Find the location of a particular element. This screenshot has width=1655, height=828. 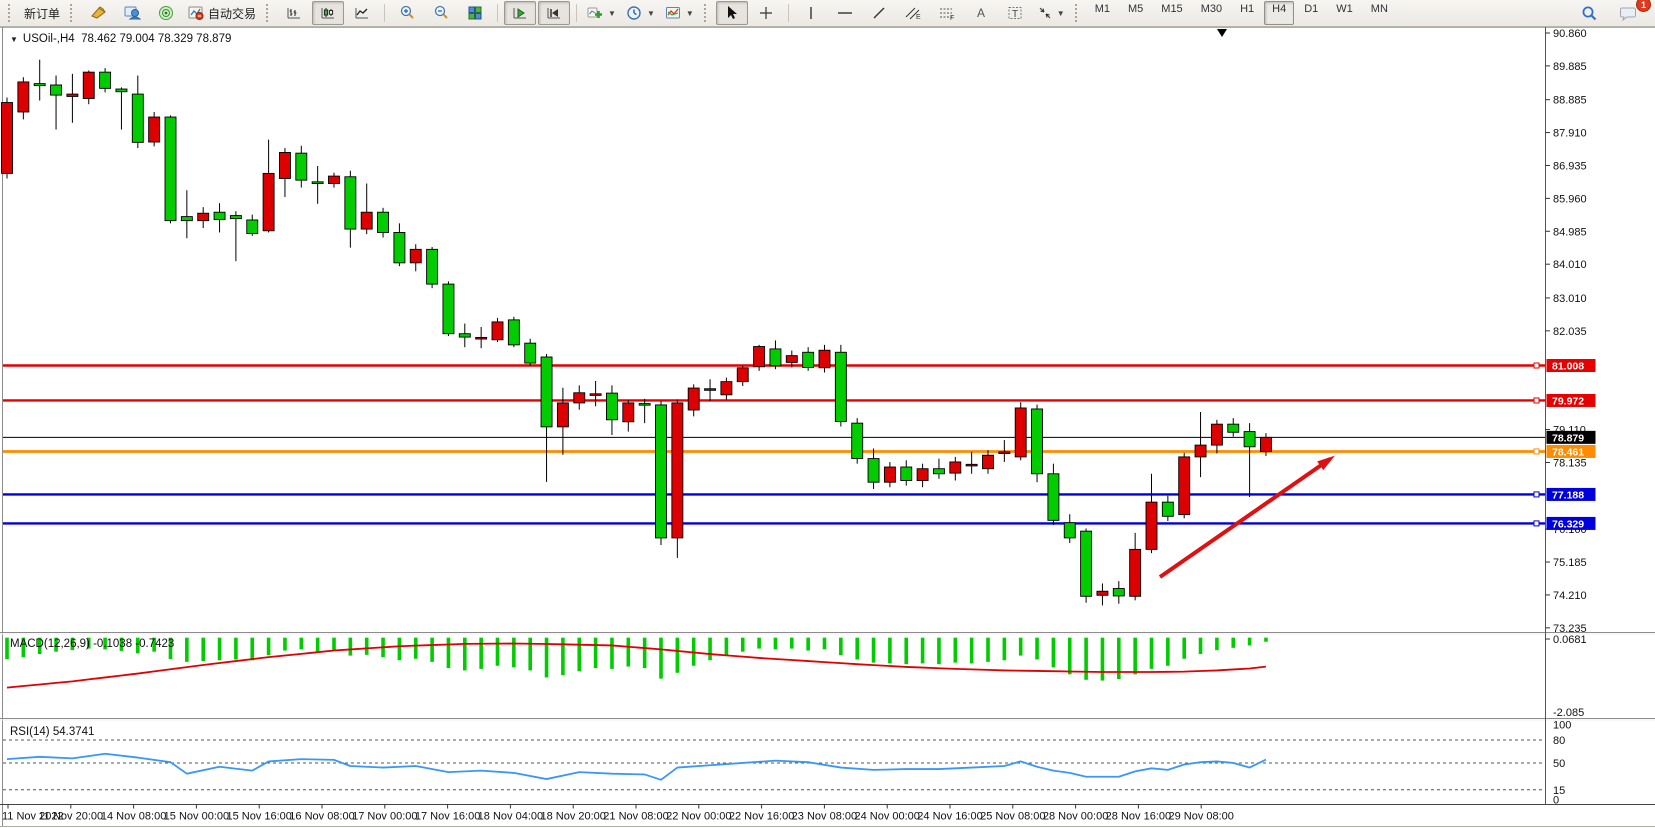

timeframe-m1-button: M1 is located at coordinates (1102, 9).